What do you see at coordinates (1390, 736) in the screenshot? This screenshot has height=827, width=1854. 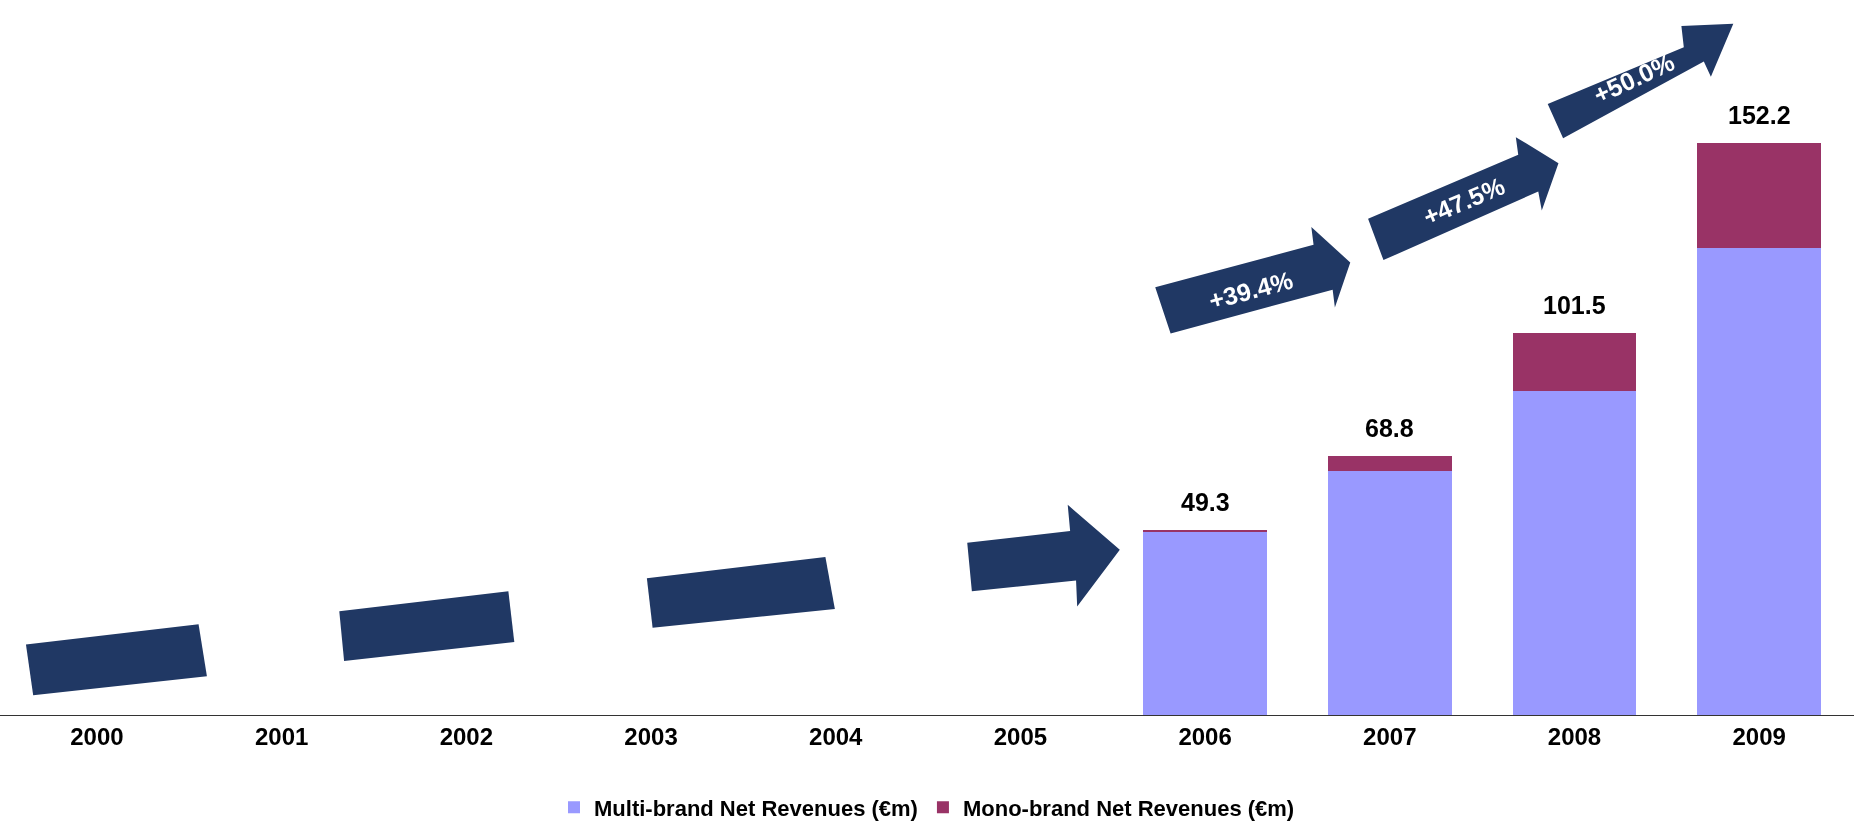 I see `x-tick-label: 2007` at bounding box center [1390, 736].